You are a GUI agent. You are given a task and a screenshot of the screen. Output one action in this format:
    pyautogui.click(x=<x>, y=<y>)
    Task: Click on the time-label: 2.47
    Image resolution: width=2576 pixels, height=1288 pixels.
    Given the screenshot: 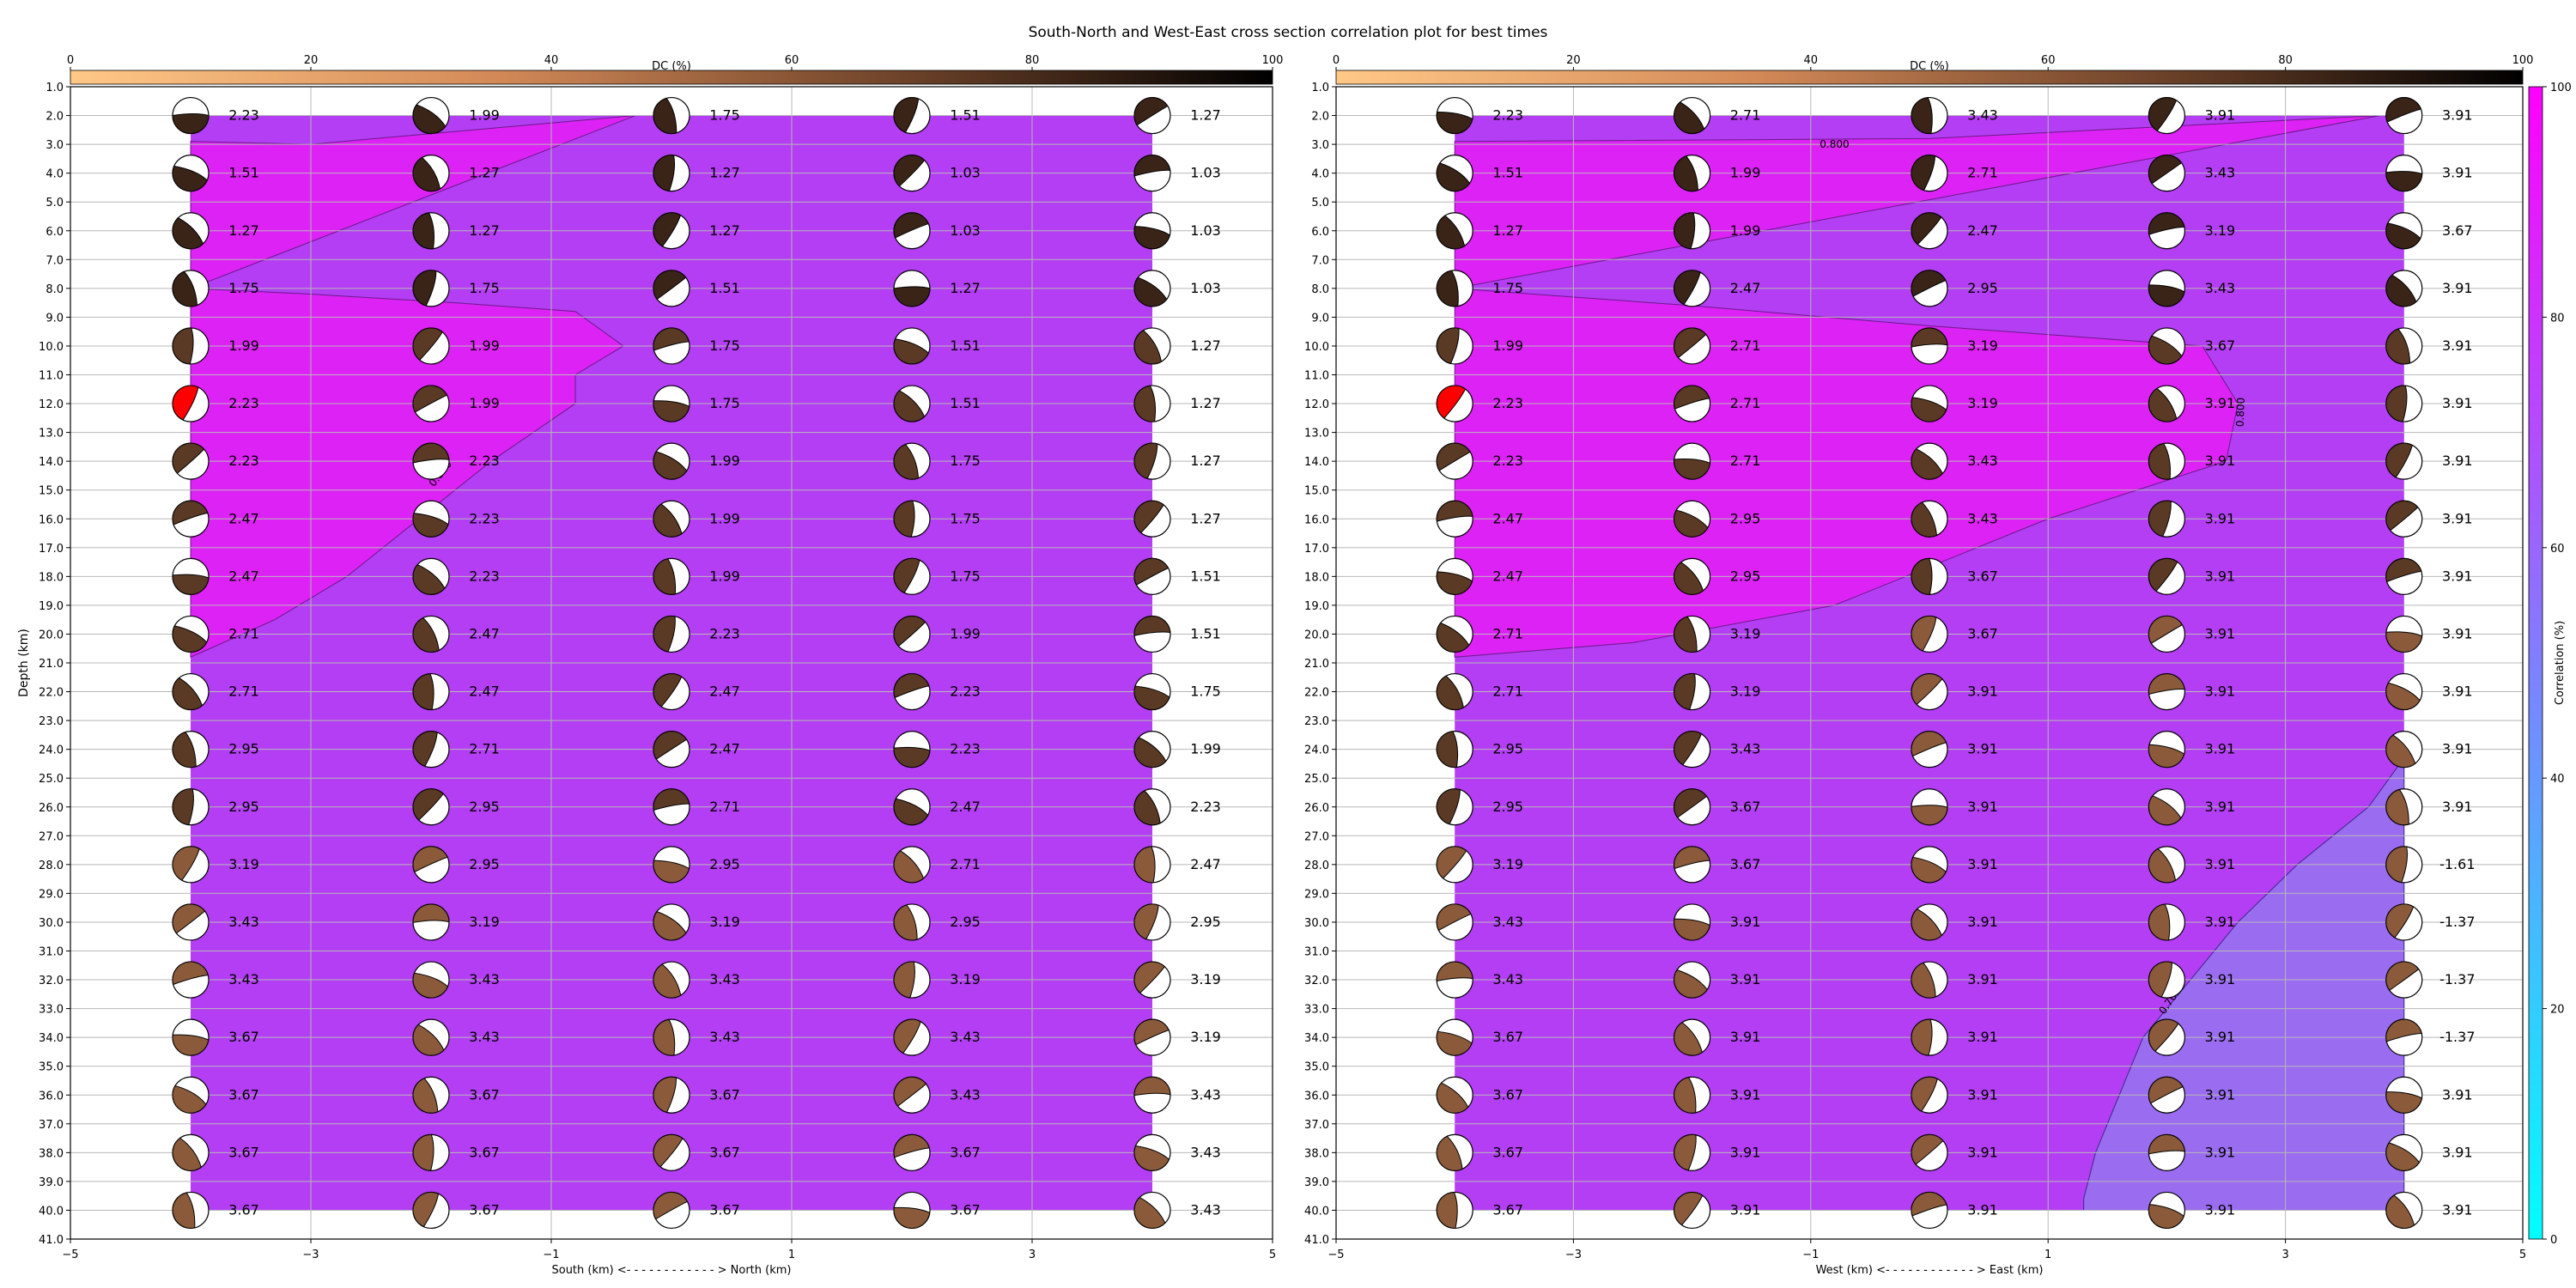 What is the action you would take?
    pyautogui.click(x=965, y=807)
    